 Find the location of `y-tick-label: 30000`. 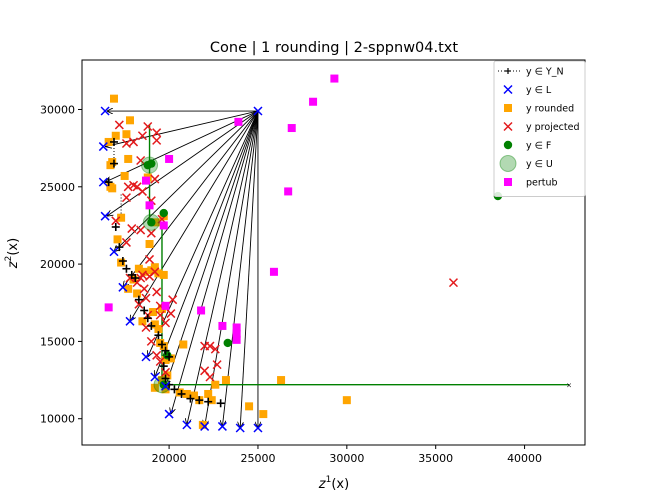

y-tick-label: 30000 is located at coordinates (57, 109).